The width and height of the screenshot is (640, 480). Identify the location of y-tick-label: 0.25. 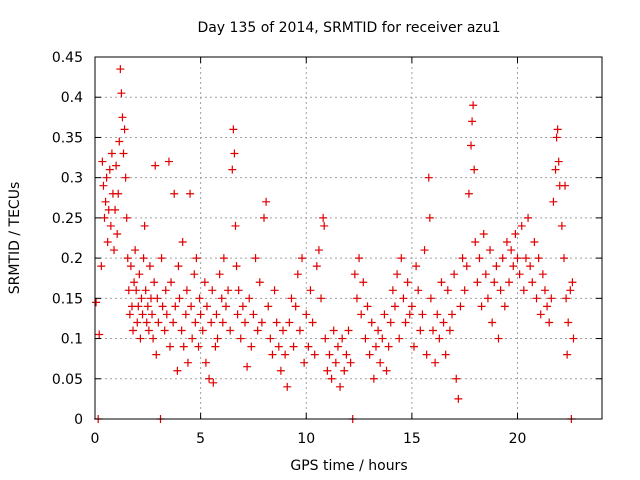
(67, 219).